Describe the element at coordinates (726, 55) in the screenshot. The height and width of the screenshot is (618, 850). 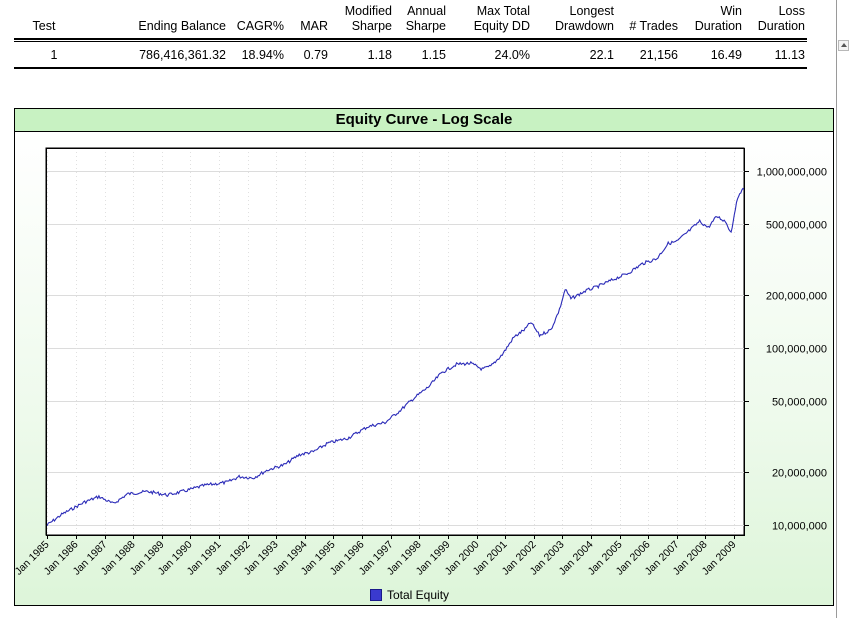
I see `cell-win-duration: 16.49` at that location.